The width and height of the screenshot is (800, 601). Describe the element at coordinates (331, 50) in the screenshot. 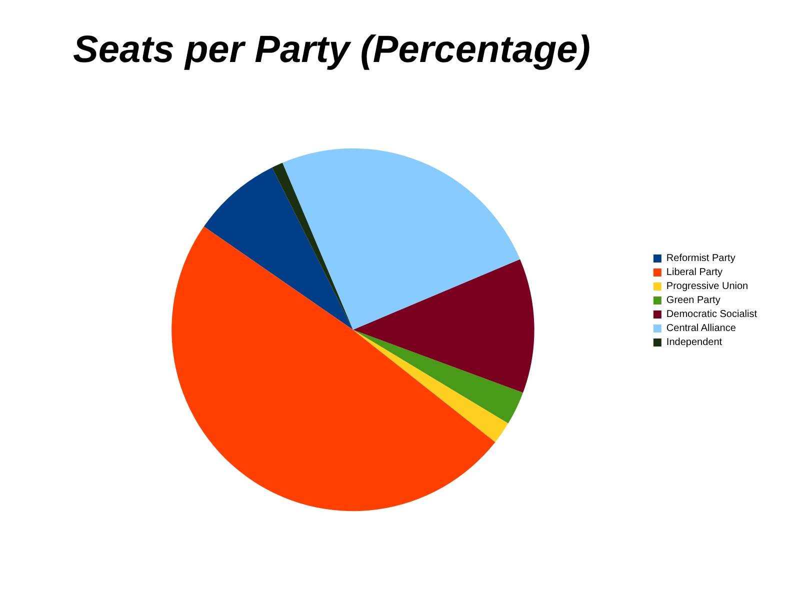

I see `chart-title: Seats per Party (Percentage)` at that location.